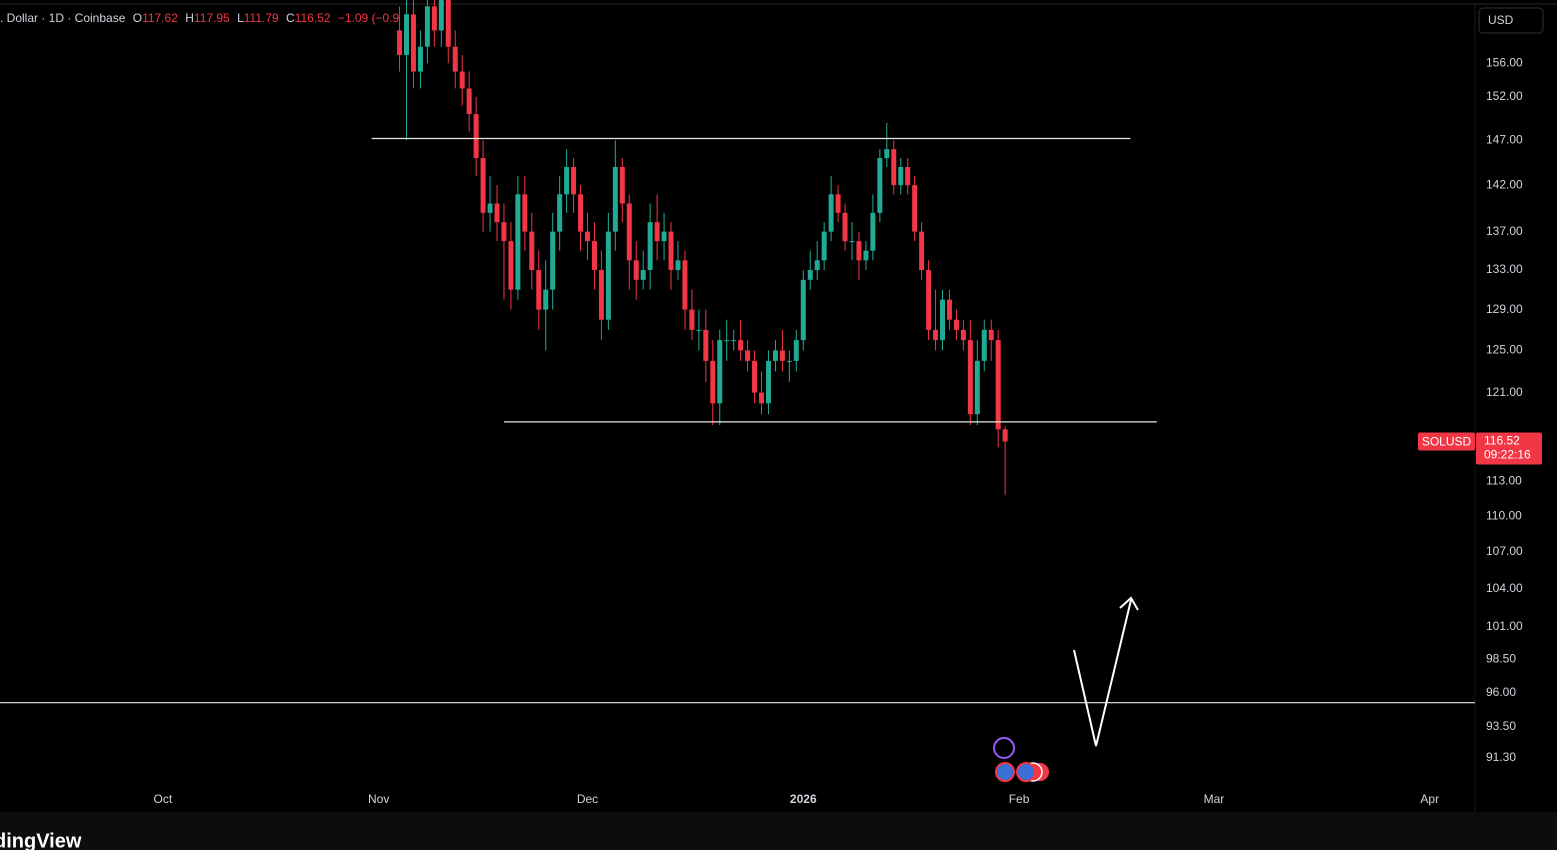  What do you see at coordinates (1501, 726) in the screenshot?
I see `y-tick-label: 93.50` at bounding box center [1501, 726].